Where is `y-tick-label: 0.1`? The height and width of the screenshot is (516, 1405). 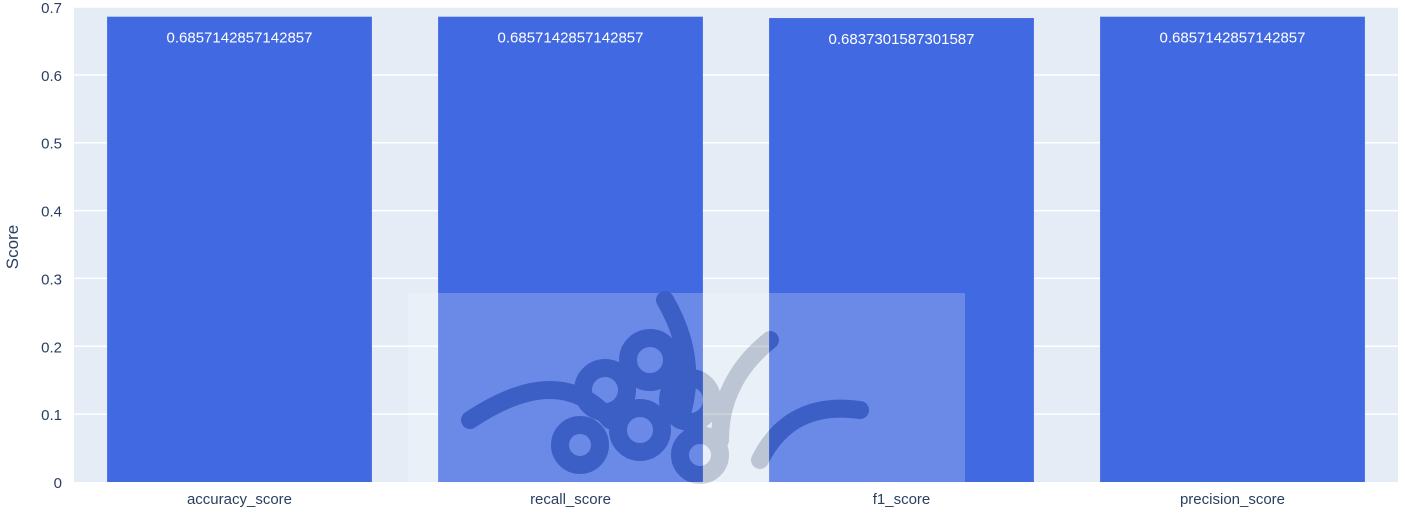 y-tick-label: 0.1 is located at coordinates (51, 415).